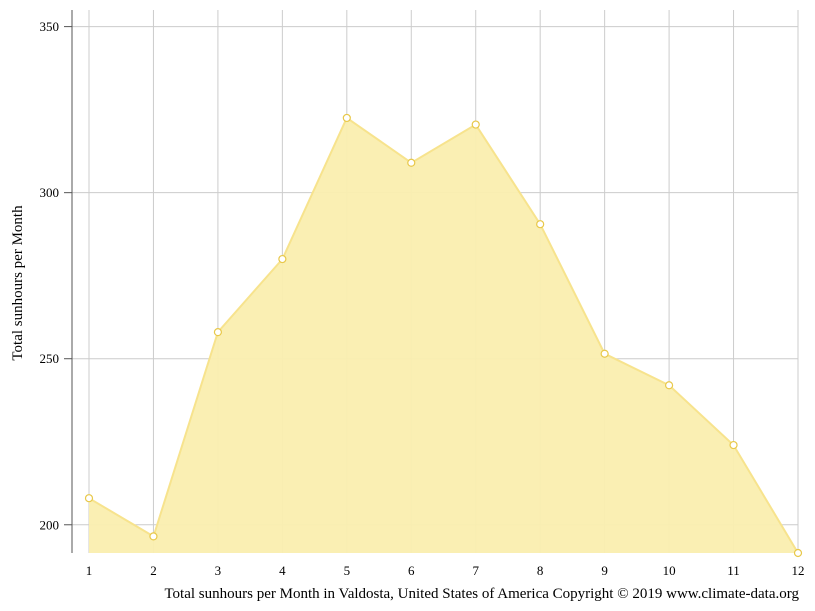 This screenshot has width=815, height=611. Describe the element at coordinates (89, 570) in the screenshot. I see `x-tick-label: 1` at that location.